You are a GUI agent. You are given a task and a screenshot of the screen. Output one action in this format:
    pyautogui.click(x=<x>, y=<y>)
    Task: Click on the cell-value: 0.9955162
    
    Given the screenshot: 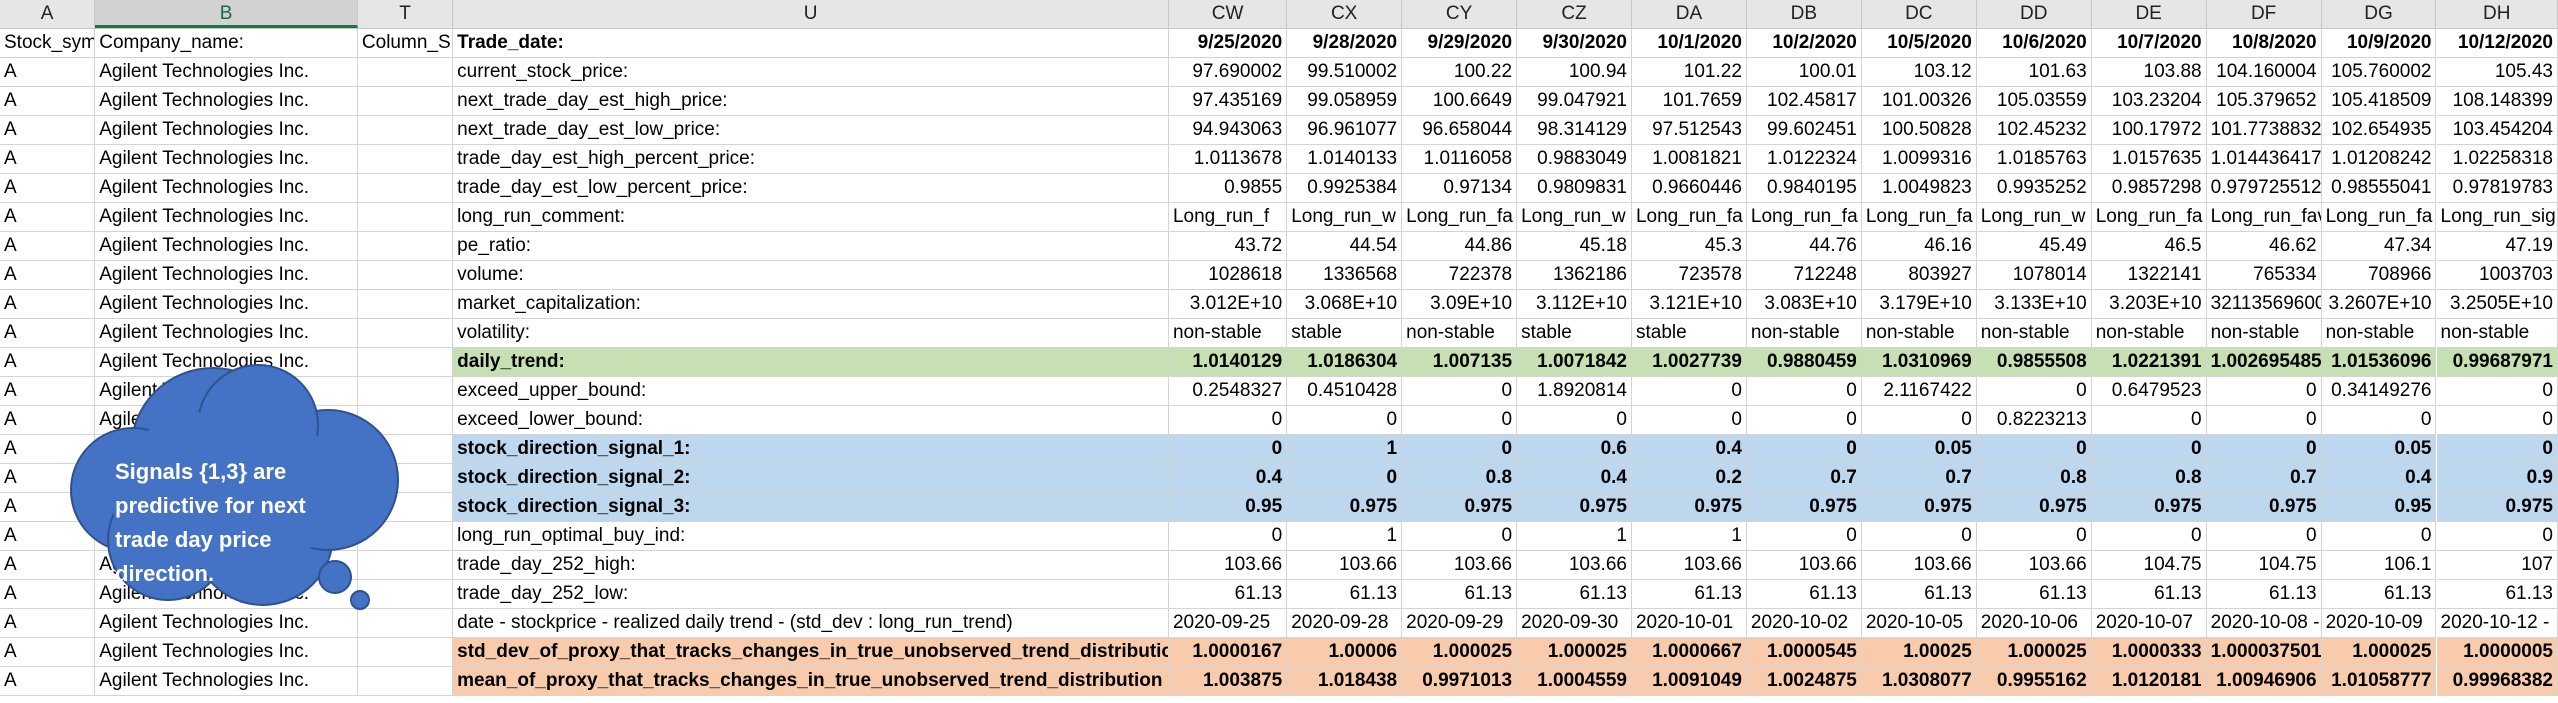 What is the action you would take?
    pyautogui.click(x=2034, y=681)
    